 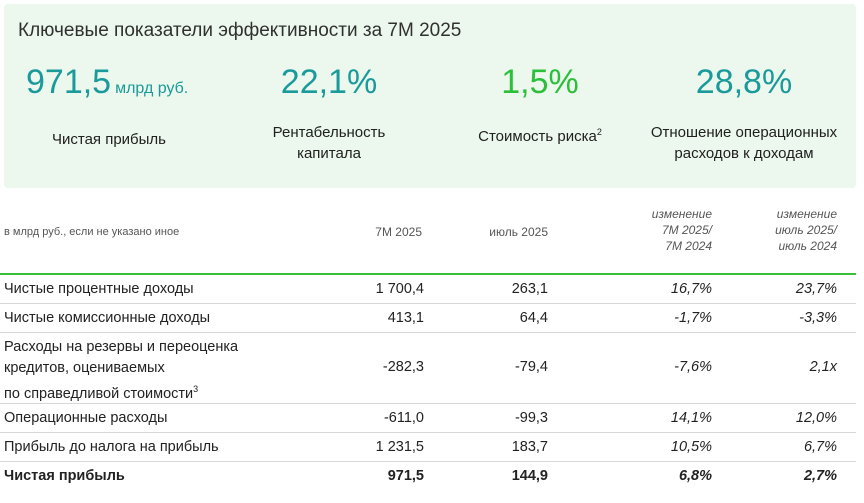 I want to click on cell-july-2025: 64,4, so click(x=533, y=318).